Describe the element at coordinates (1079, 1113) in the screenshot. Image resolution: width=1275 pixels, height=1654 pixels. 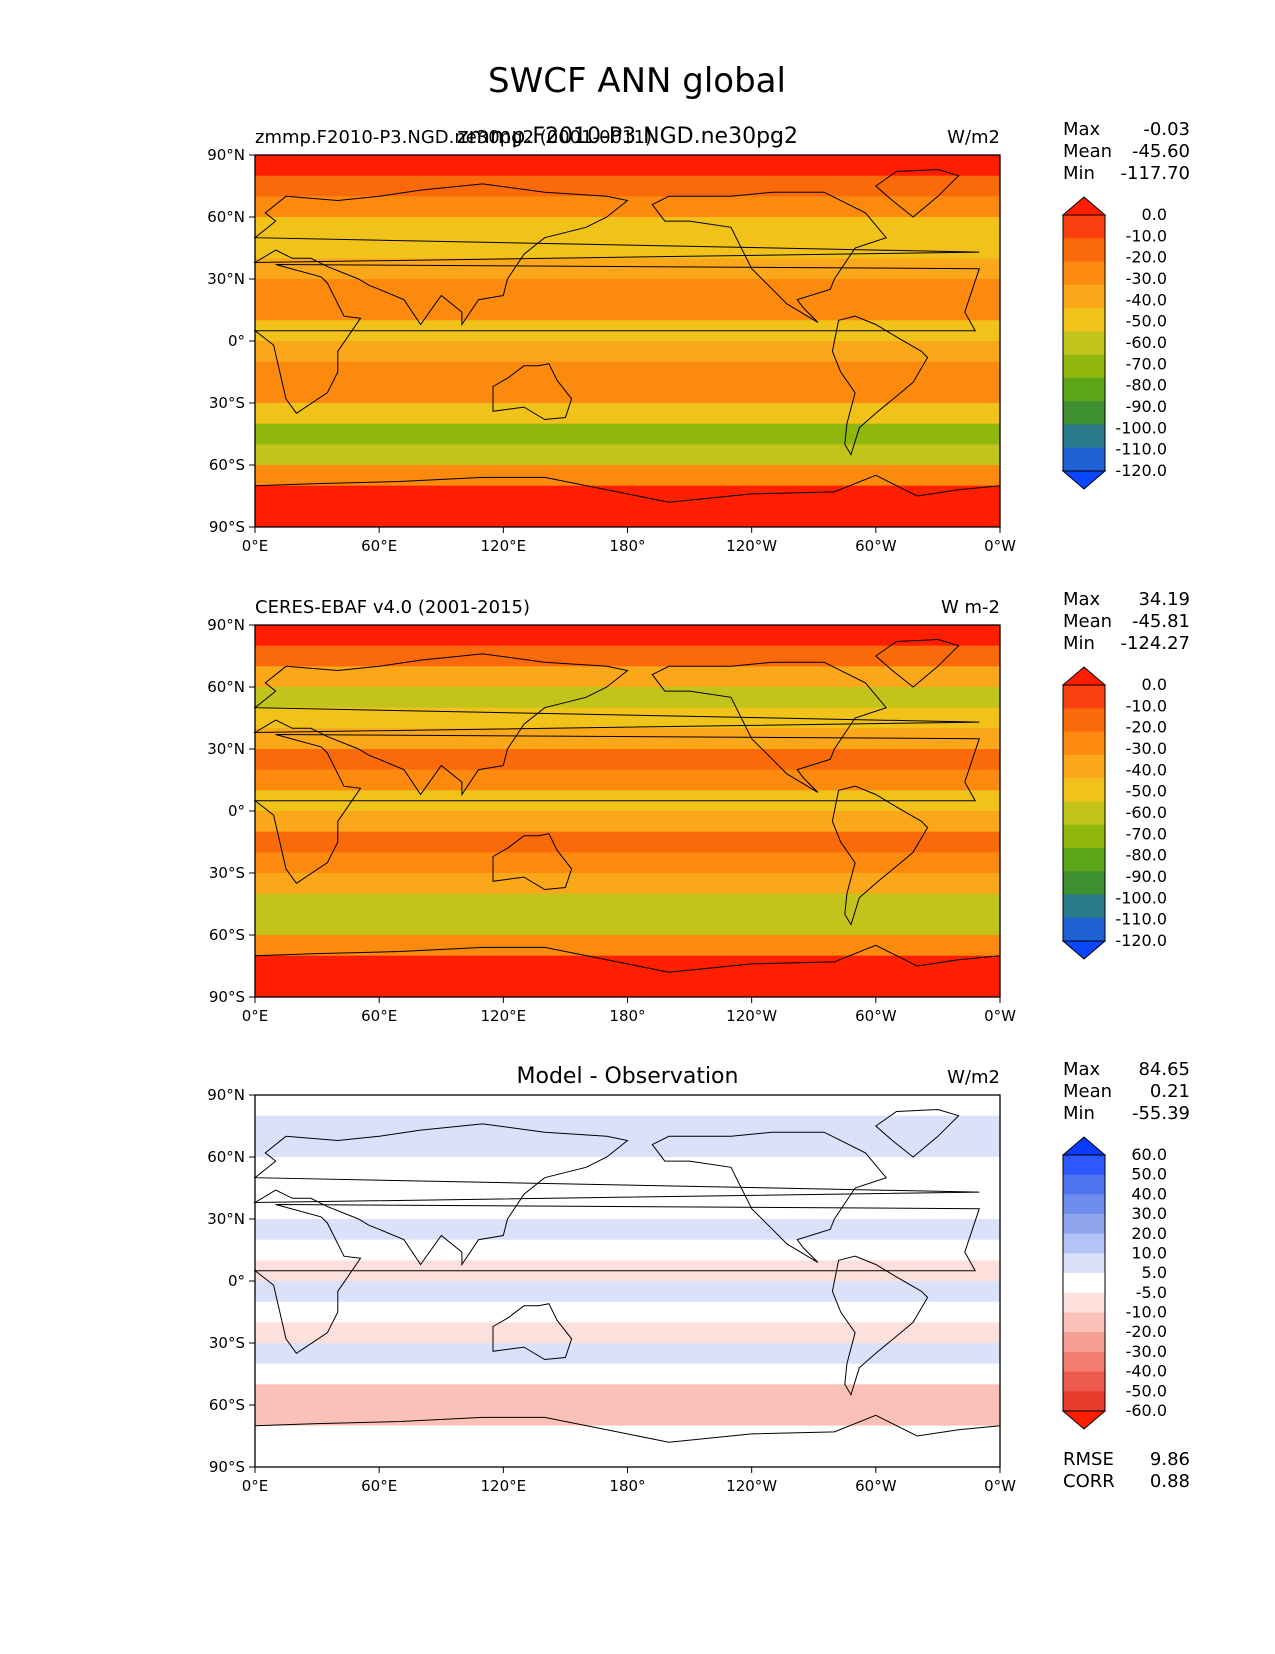
I see `stat-label: Min` at that location.